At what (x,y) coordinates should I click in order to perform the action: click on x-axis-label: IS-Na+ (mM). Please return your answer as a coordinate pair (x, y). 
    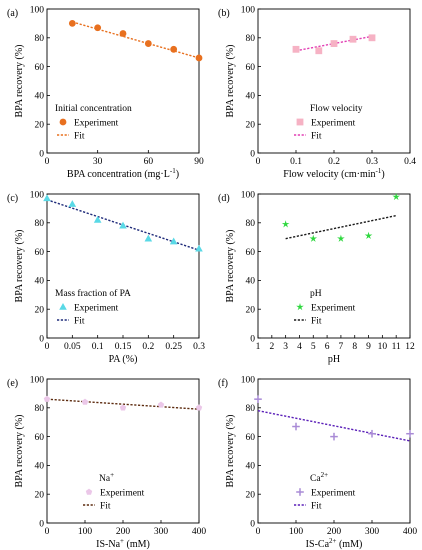
    Looking at the image, I should click on (123, 543).